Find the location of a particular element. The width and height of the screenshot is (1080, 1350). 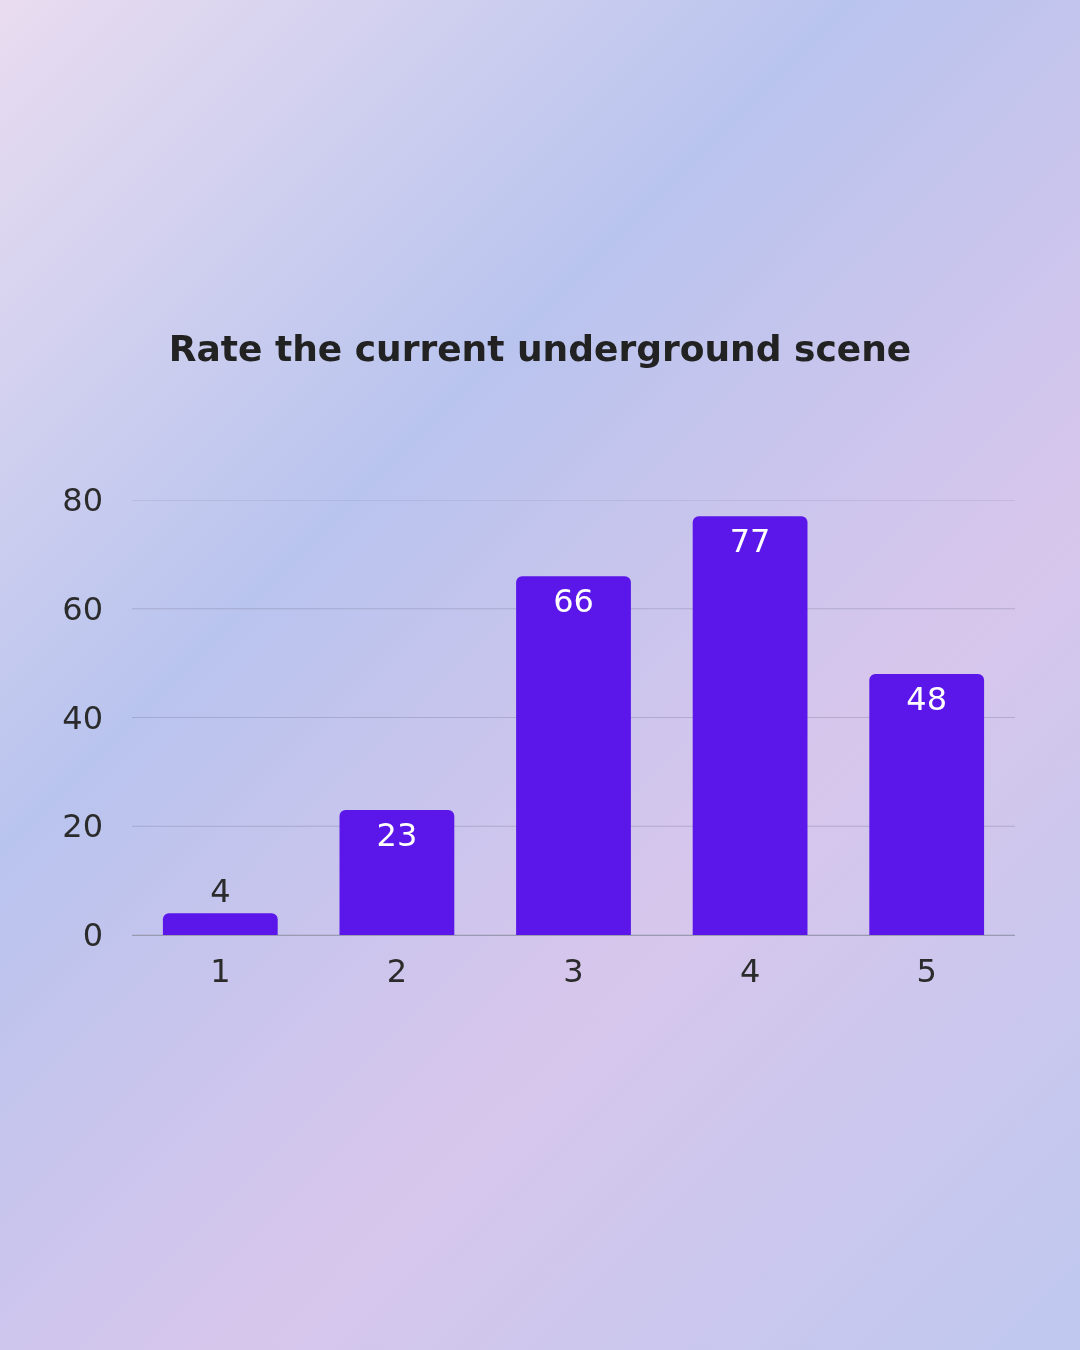

data-label: 77 is located at coordinates (750, 541).